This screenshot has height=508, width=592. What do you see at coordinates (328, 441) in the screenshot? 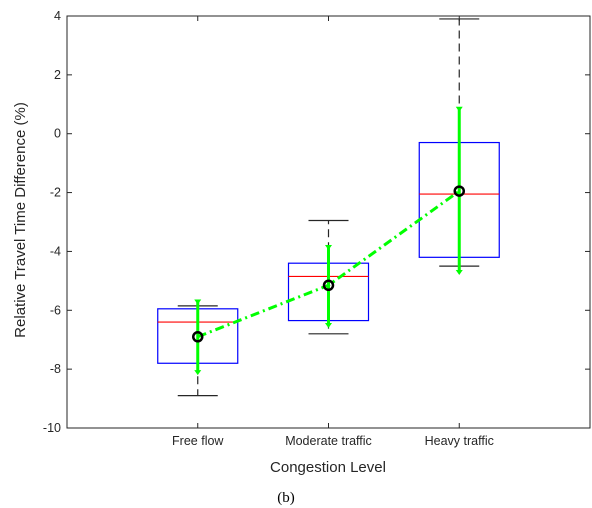
I see `x-tick-label: Moderate traffic` at bounding box center [328, 441].